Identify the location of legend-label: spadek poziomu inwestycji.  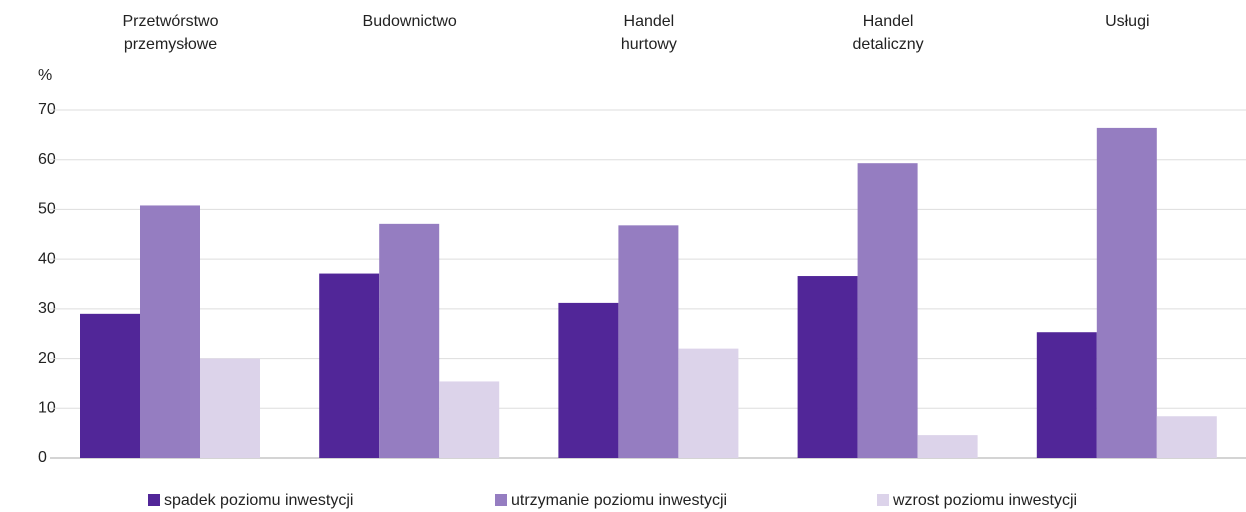
(258, 500).